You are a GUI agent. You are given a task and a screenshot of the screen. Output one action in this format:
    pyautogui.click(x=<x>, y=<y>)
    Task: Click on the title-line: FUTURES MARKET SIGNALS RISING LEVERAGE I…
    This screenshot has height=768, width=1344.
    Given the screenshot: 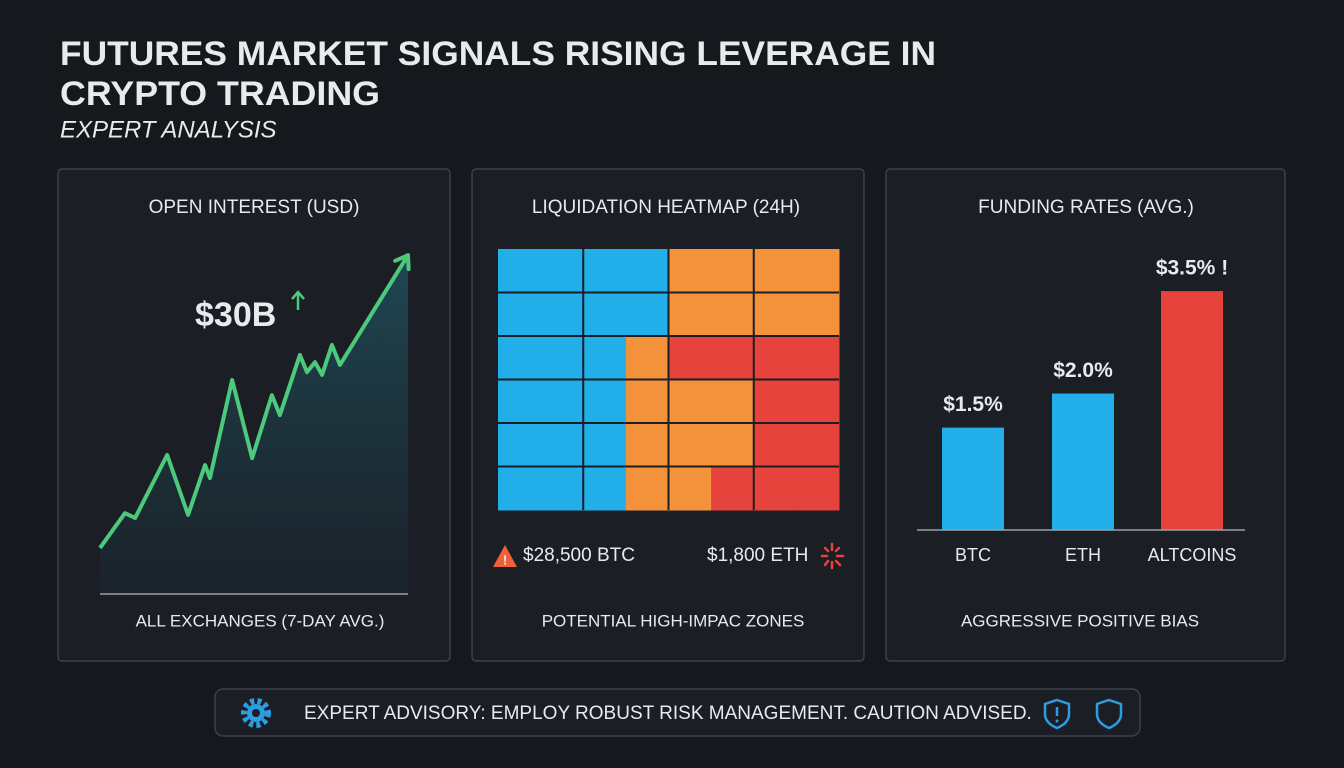 What is the action you would take?
    pyautogui.click(x=498, y=54)
    